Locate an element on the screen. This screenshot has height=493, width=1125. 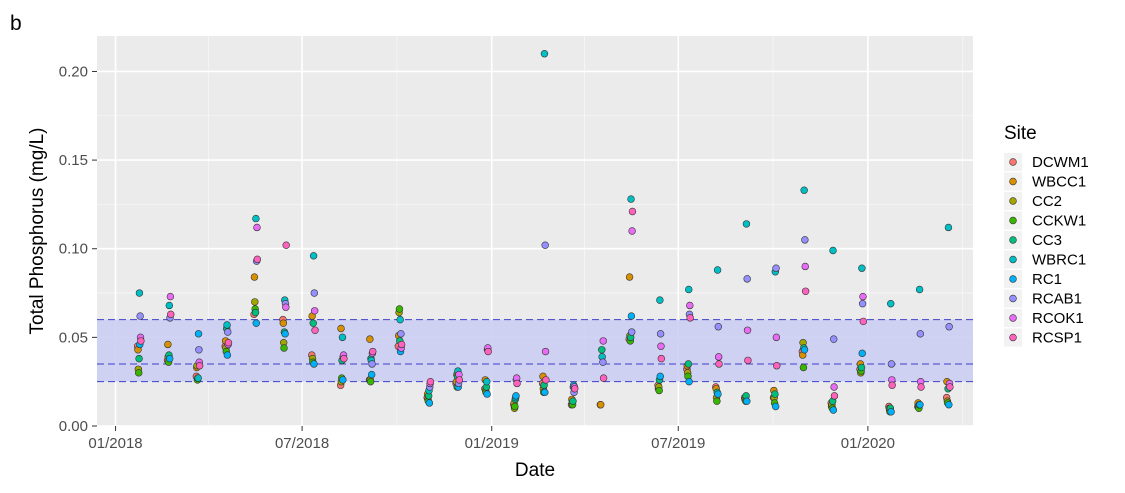
x-tick-label: 01/2020 is located at coordinates (868, 443).